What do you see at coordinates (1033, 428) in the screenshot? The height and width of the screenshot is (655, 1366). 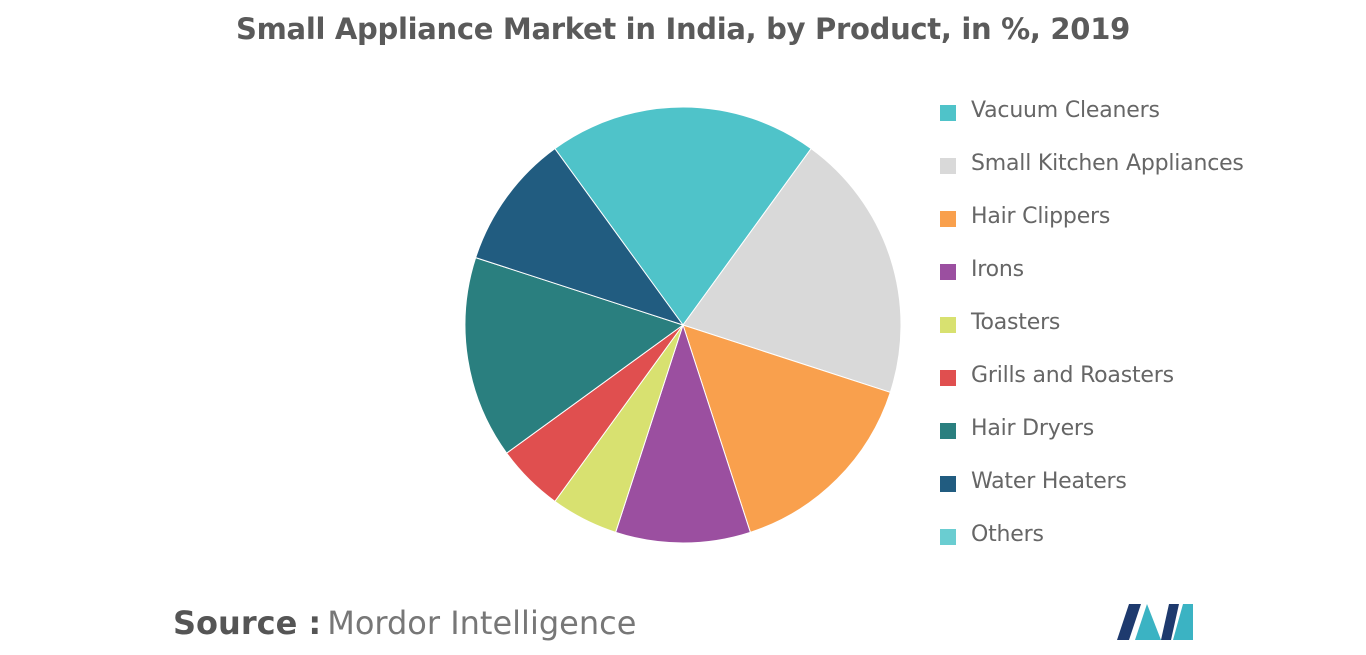 I see `legend-label: Hair Dryers` at bounding box center [1033, 428].